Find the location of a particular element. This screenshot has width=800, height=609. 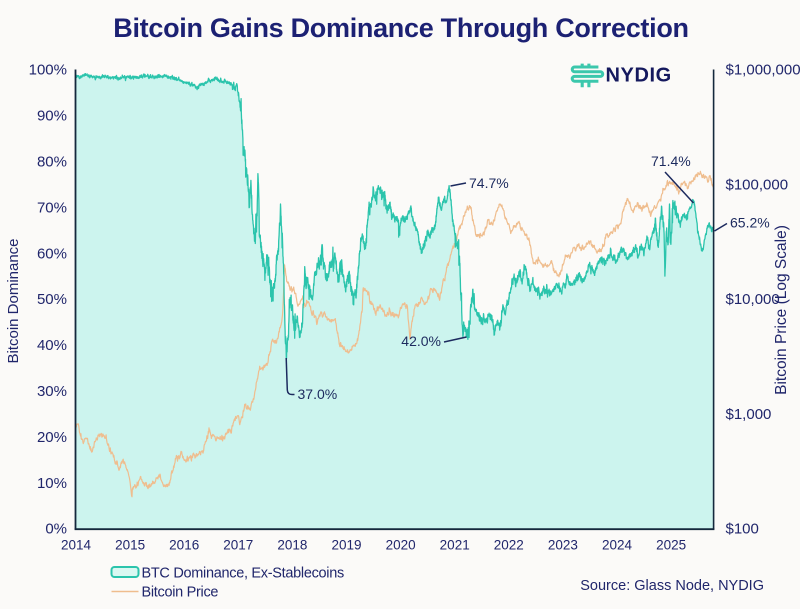

svg-text: 2016 is located at coordinates (184, 545).